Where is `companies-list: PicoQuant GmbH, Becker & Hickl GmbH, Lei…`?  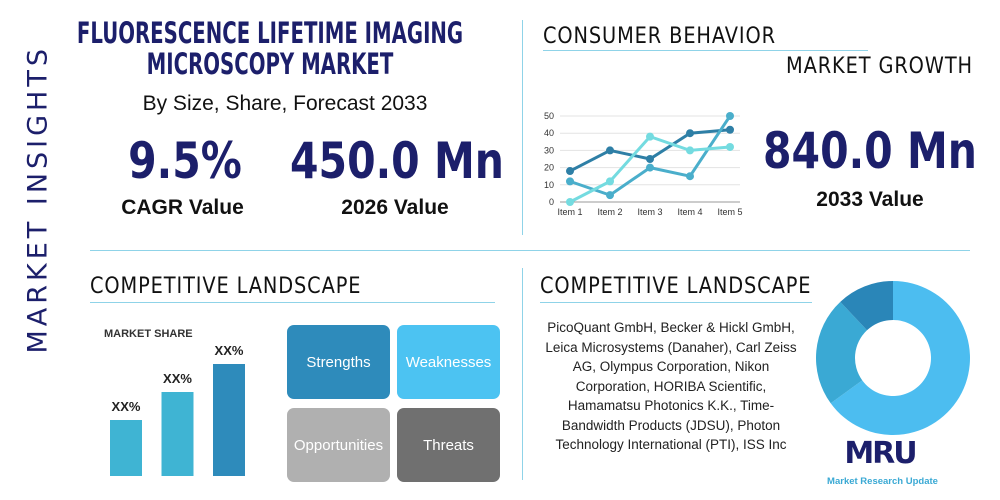
companies-list: PicoQuant GmbH, Becker & Hickl GmbH, Lei… is located at coordinates (671, 386).